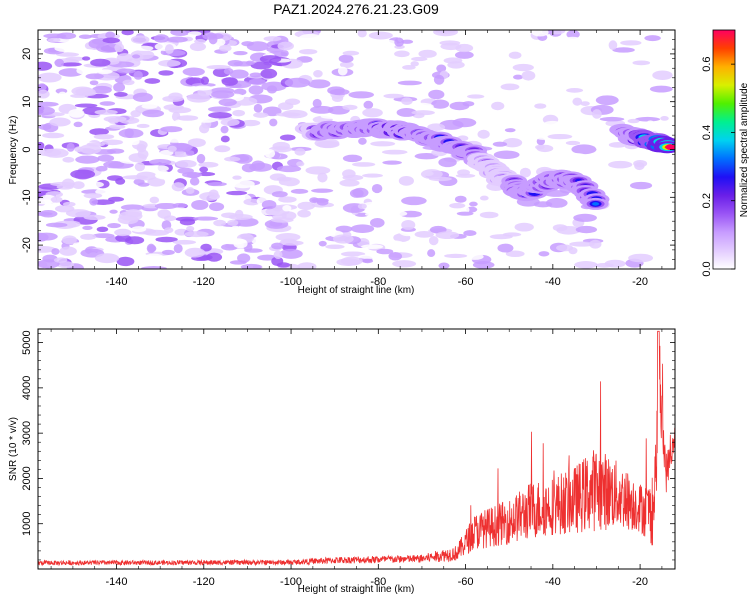 This screenshot has width=750, height=600. Describe the element at coordinates (13, 449) in the screenshot. I see `snr-y-label: SNR (10 * v/v)` at that location.